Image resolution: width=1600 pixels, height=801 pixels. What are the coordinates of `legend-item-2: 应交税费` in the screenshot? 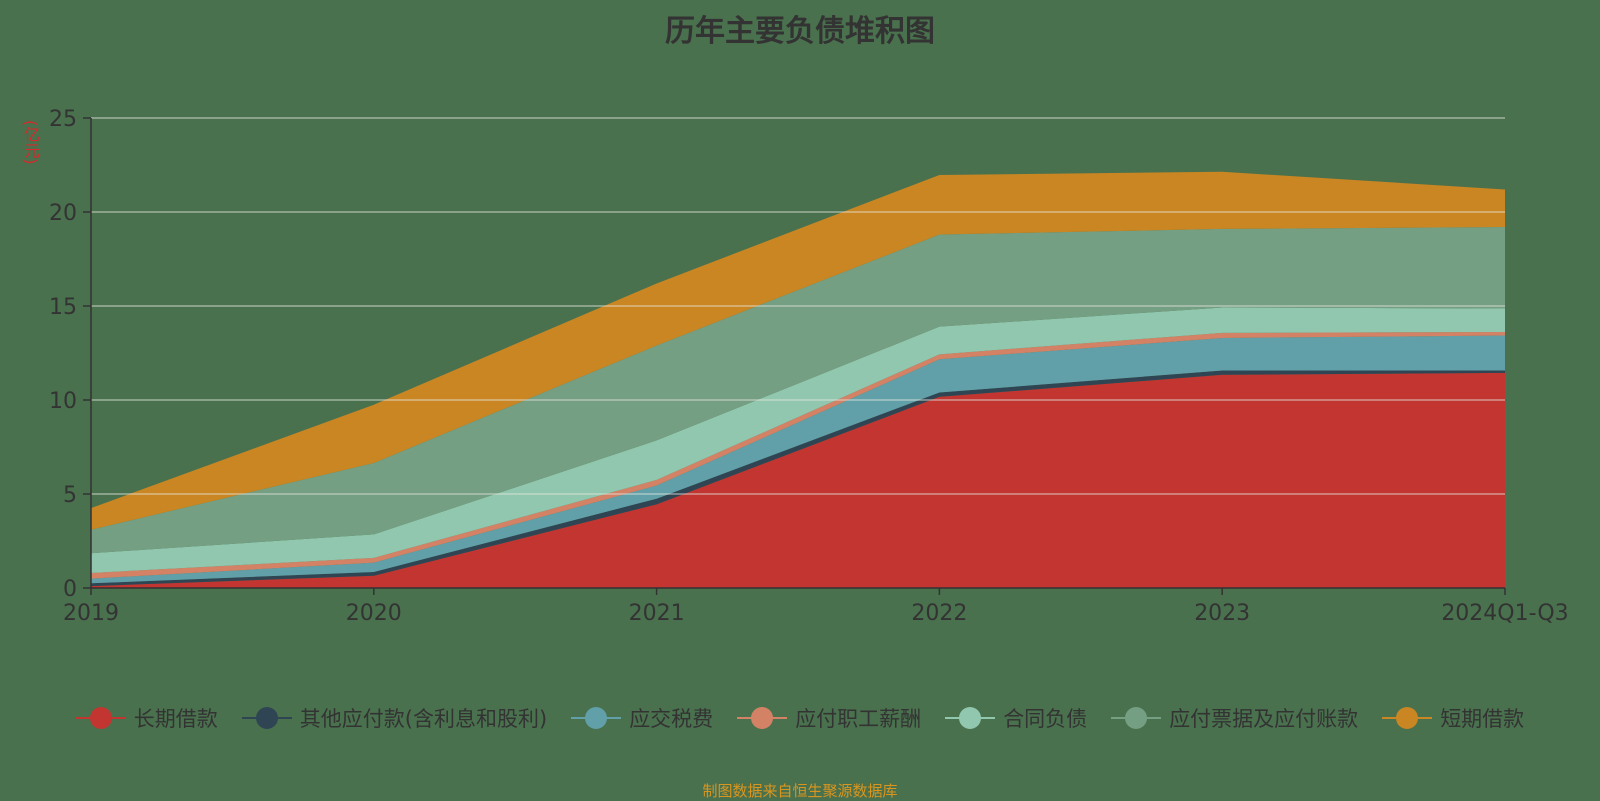 It's located at (642, 718).